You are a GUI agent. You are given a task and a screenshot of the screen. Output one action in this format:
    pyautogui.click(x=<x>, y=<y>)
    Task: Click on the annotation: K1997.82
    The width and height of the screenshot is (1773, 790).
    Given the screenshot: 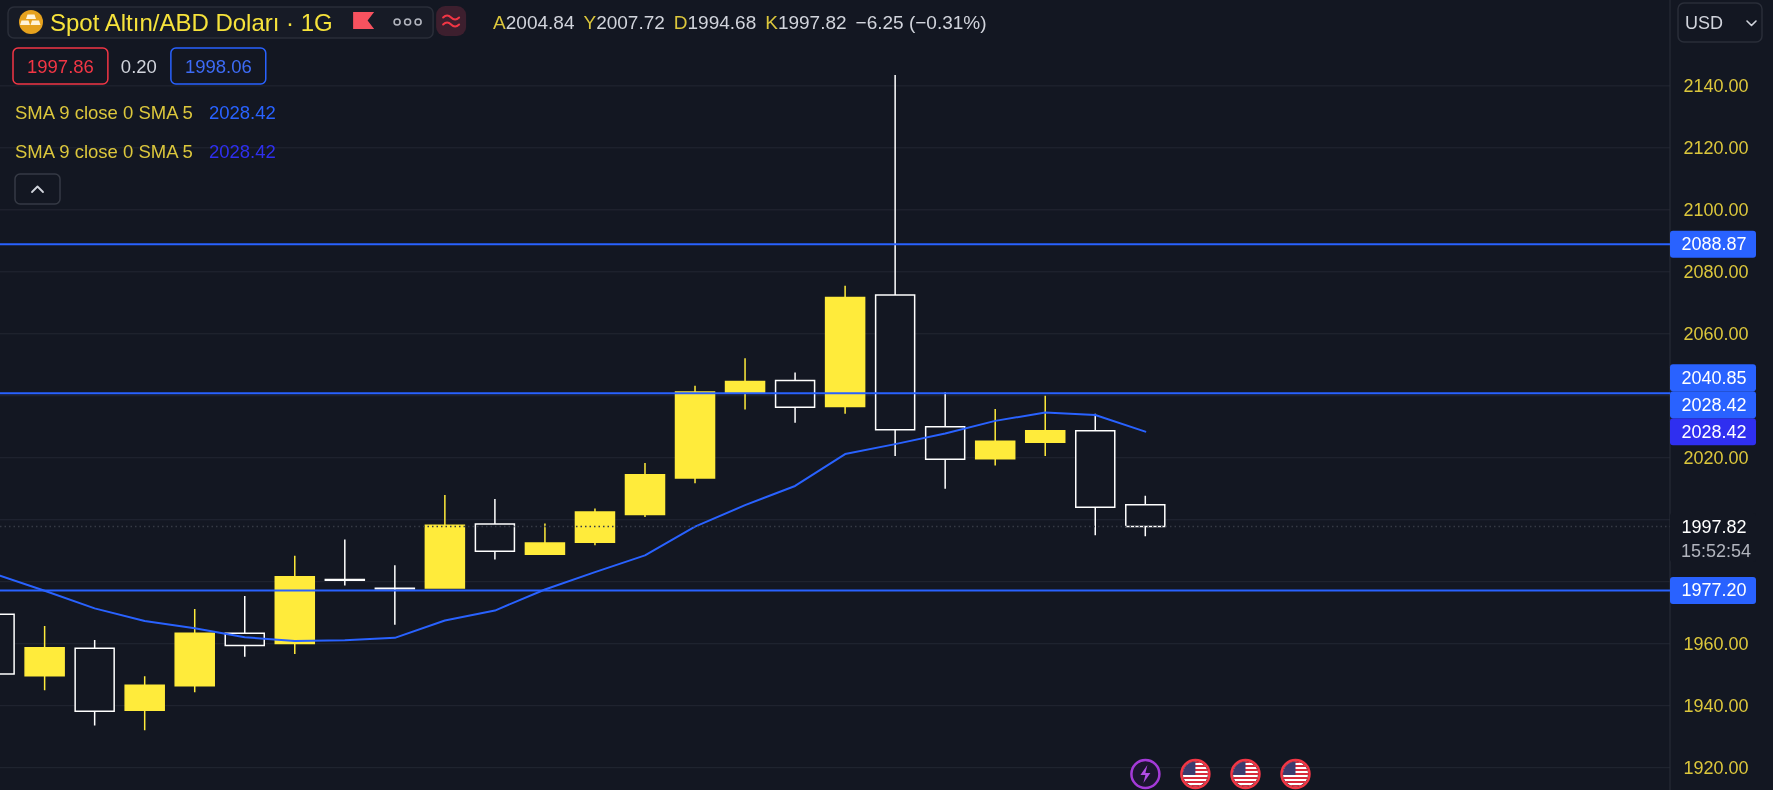 What is the action you would take?
    pyautogui.click(x=806, y=22)
    